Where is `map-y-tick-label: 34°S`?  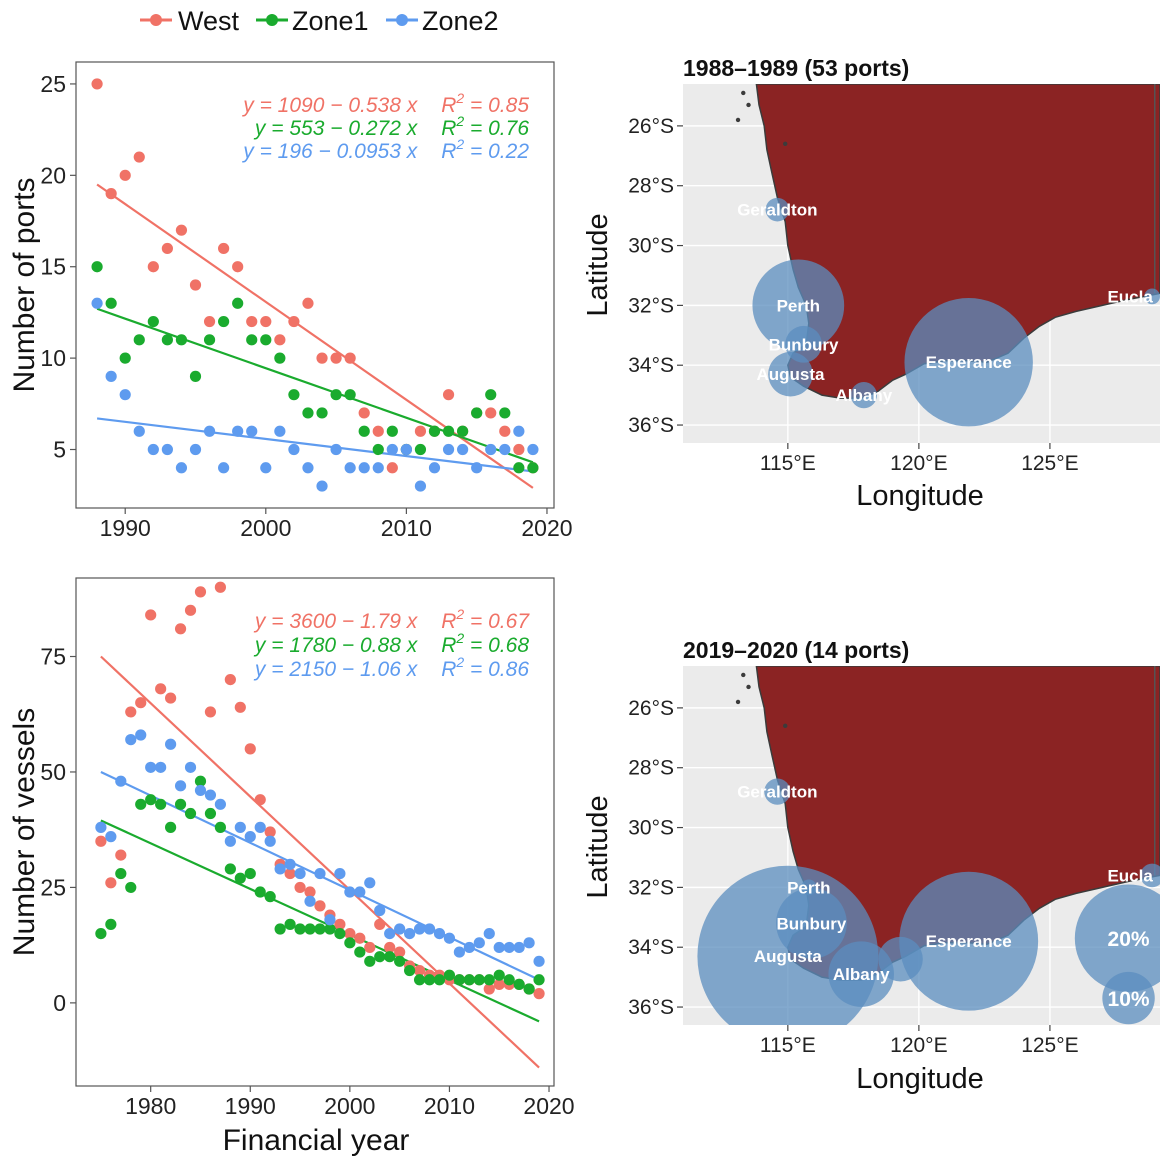
map-y-tick-label: 34°S is located at coordinates (651, 947).